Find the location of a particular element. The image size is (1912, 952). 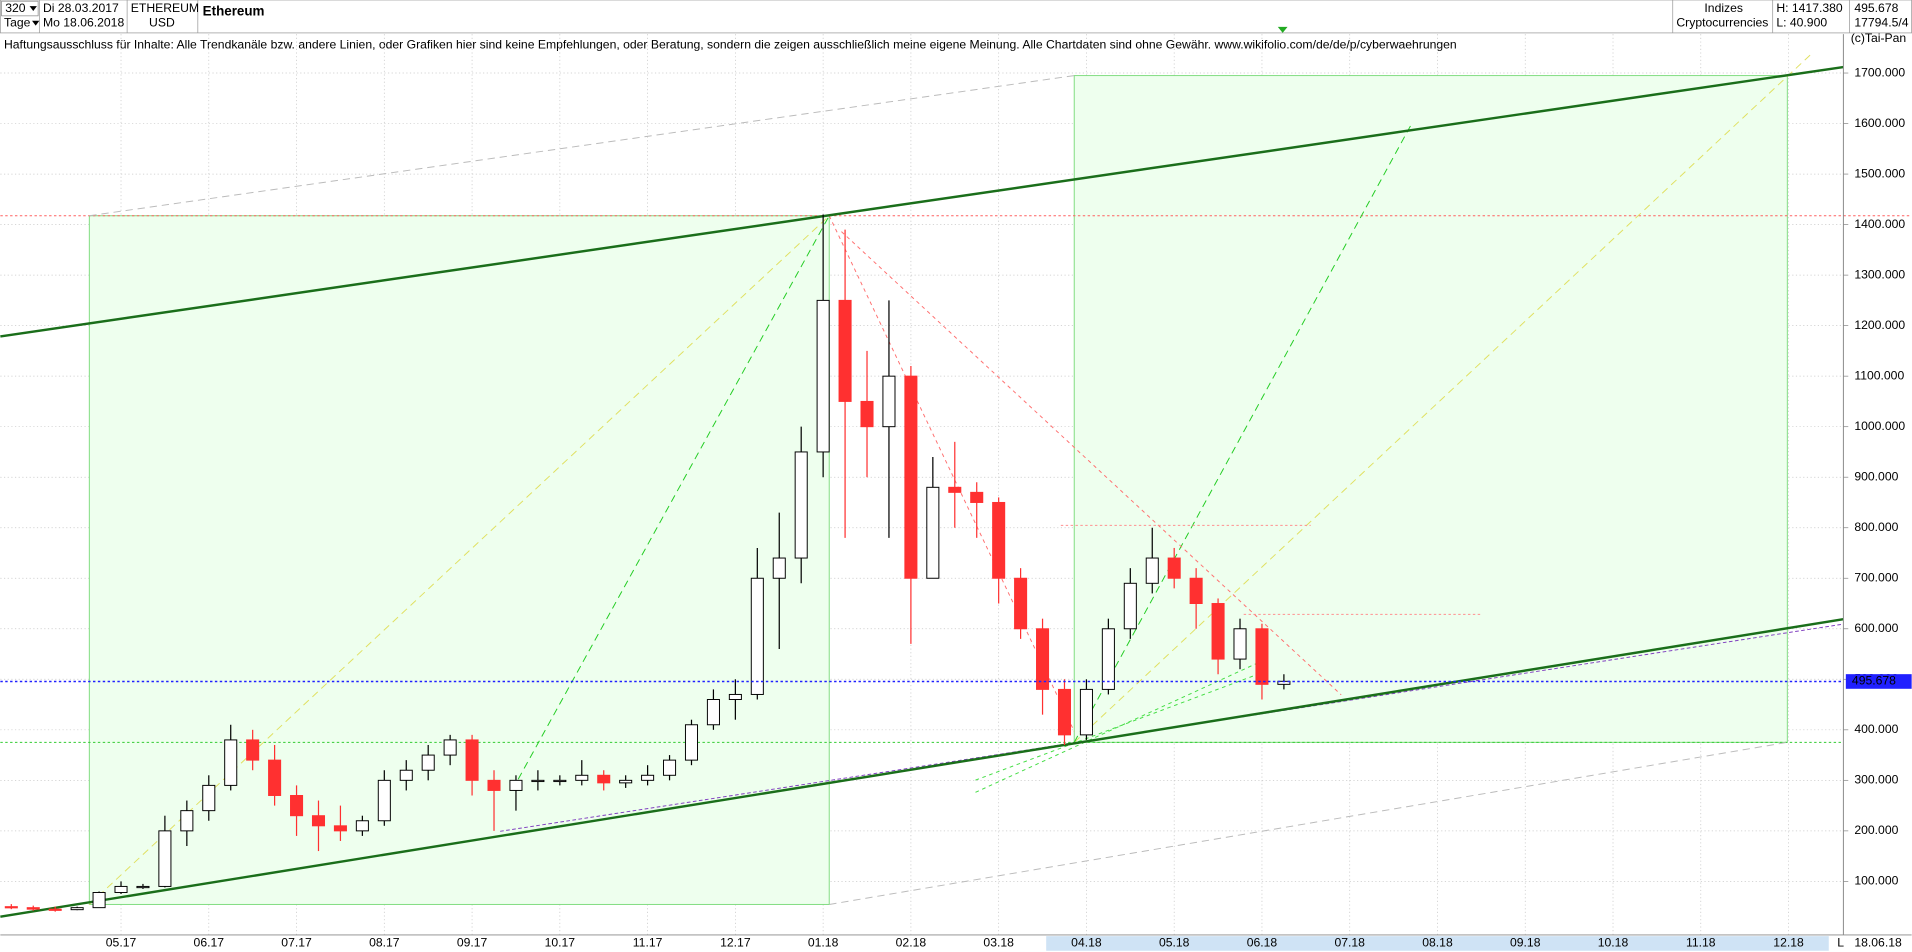

x-tick-label: 12.17 is located at coordinates (735, 943).